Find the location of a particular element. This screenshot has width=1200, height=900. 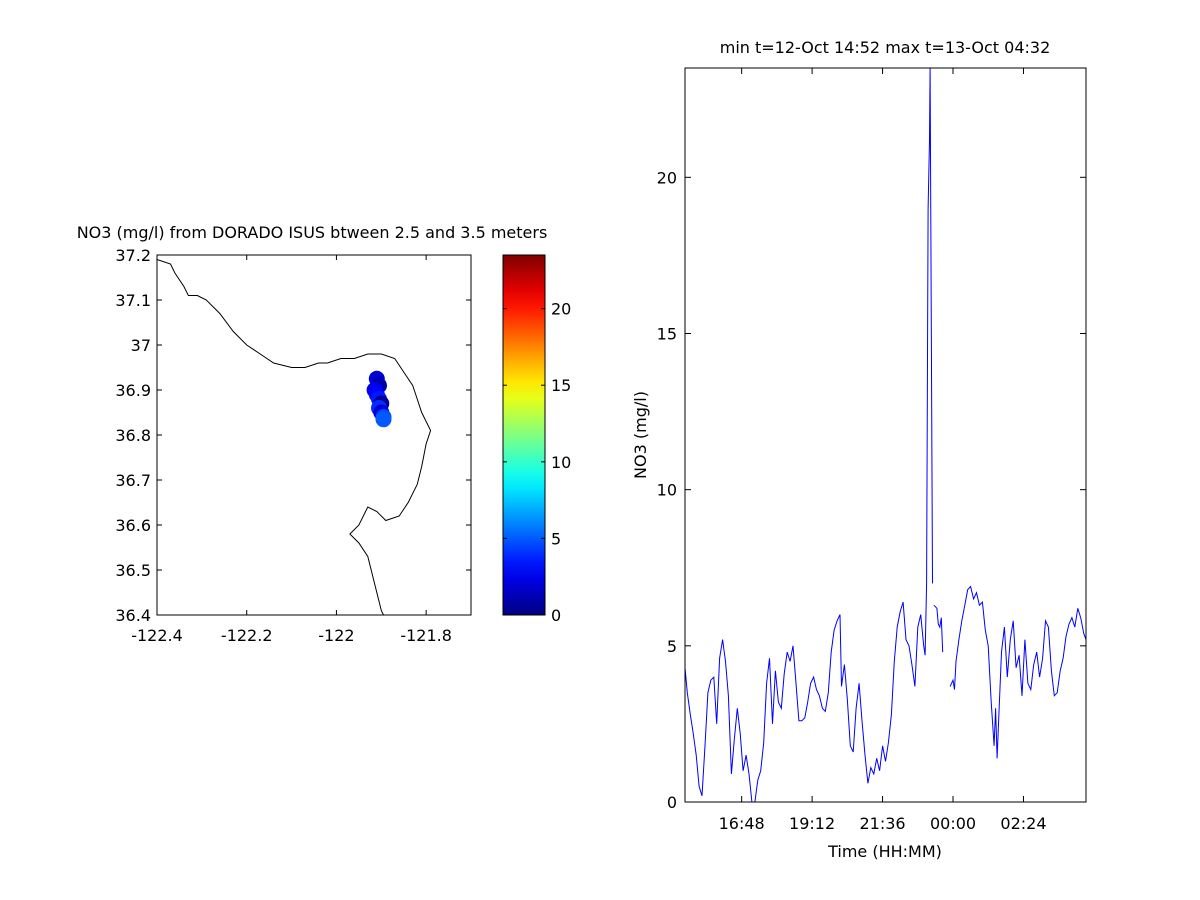

map-xtick-label: -121.8 is located at coordinates (426, 635).